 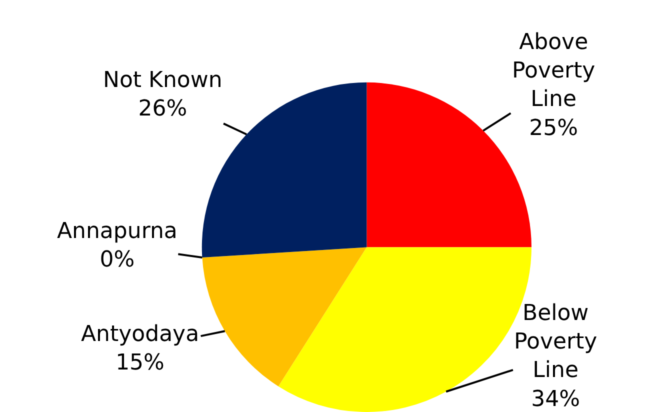 What do you see at coordinates (555, 399) in the screenshot?
I see `data-label: 34%` at bounding box center [555, 399].